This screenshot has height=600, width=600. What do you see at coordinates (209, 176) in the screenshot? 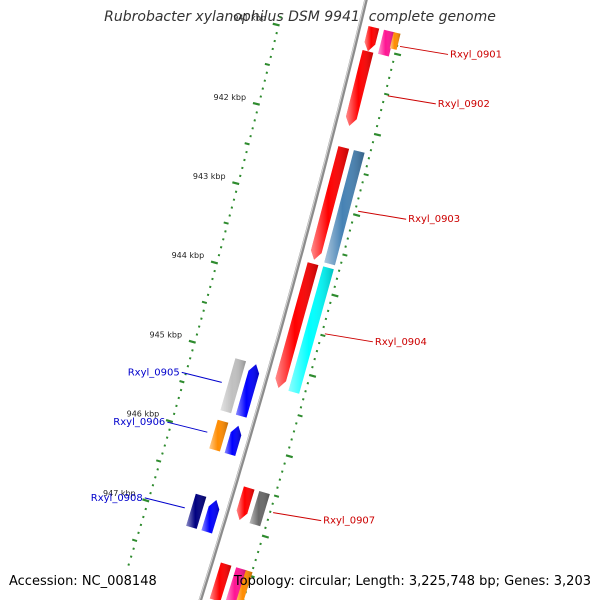
I see `tick-label: 943 kbp` at bounding box center [209, 176].